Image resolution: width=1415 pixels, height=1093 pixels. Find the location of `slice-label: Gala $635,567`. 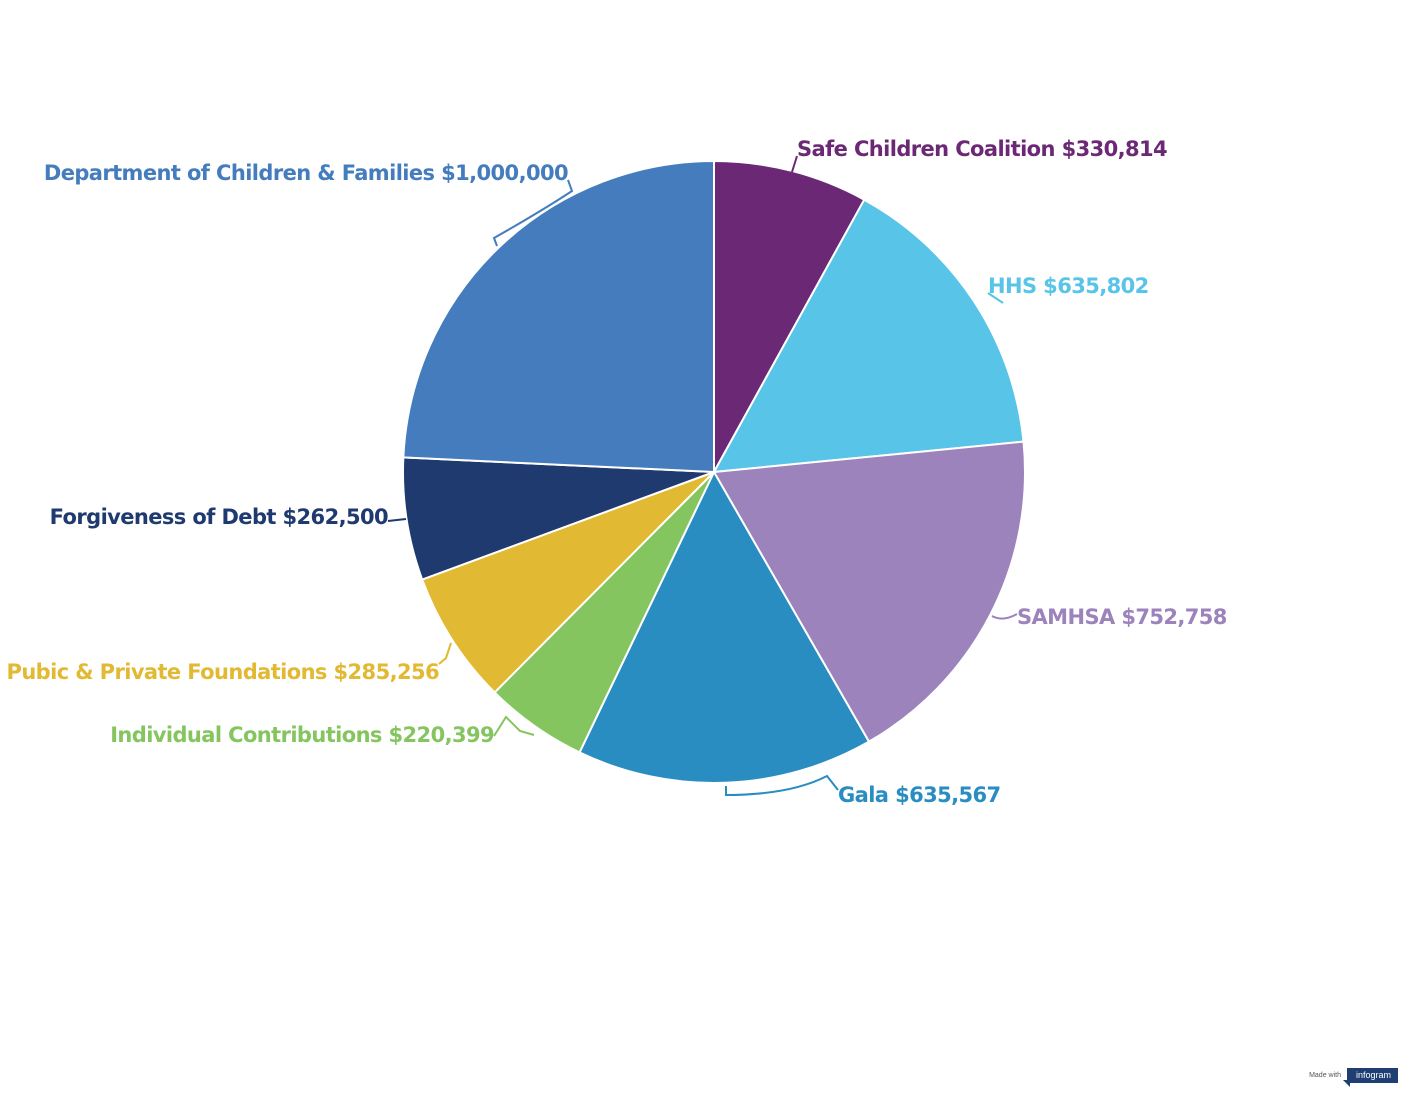

slice-label: Gala $635,567 is located at coordinates (919, 795).